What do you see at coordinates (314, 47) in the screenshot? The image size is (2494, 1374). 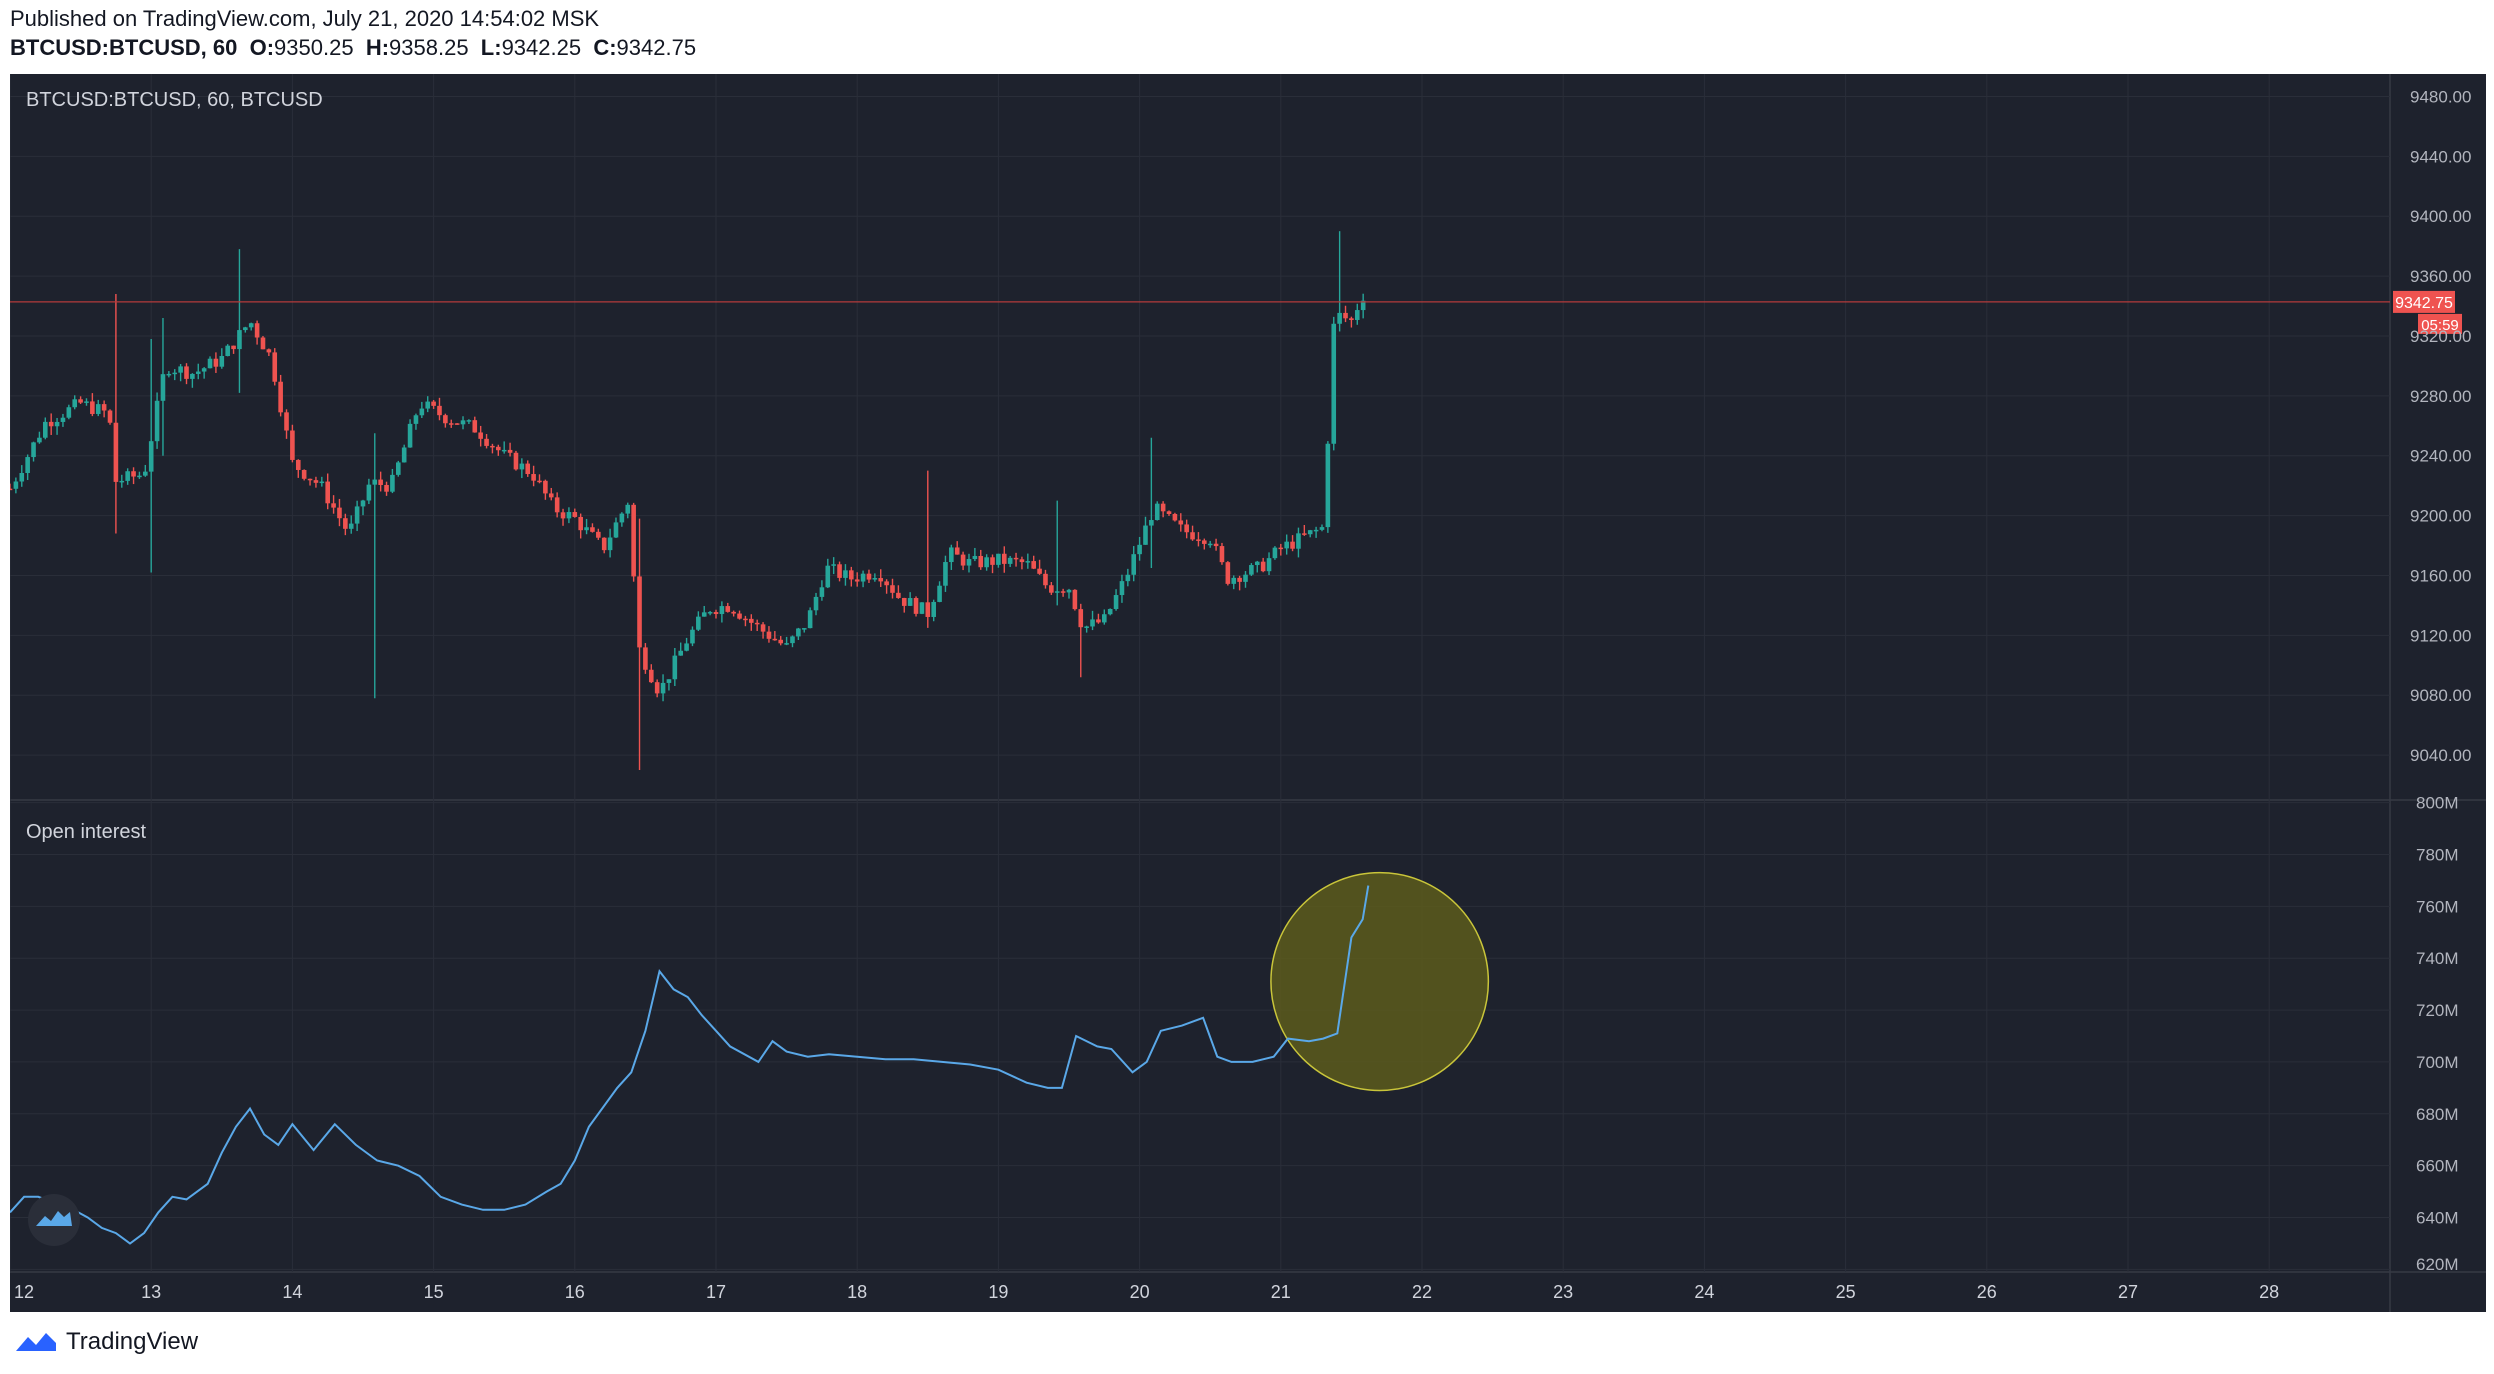 I see `o-value: 9350.25` at bounding box center [314, 47].